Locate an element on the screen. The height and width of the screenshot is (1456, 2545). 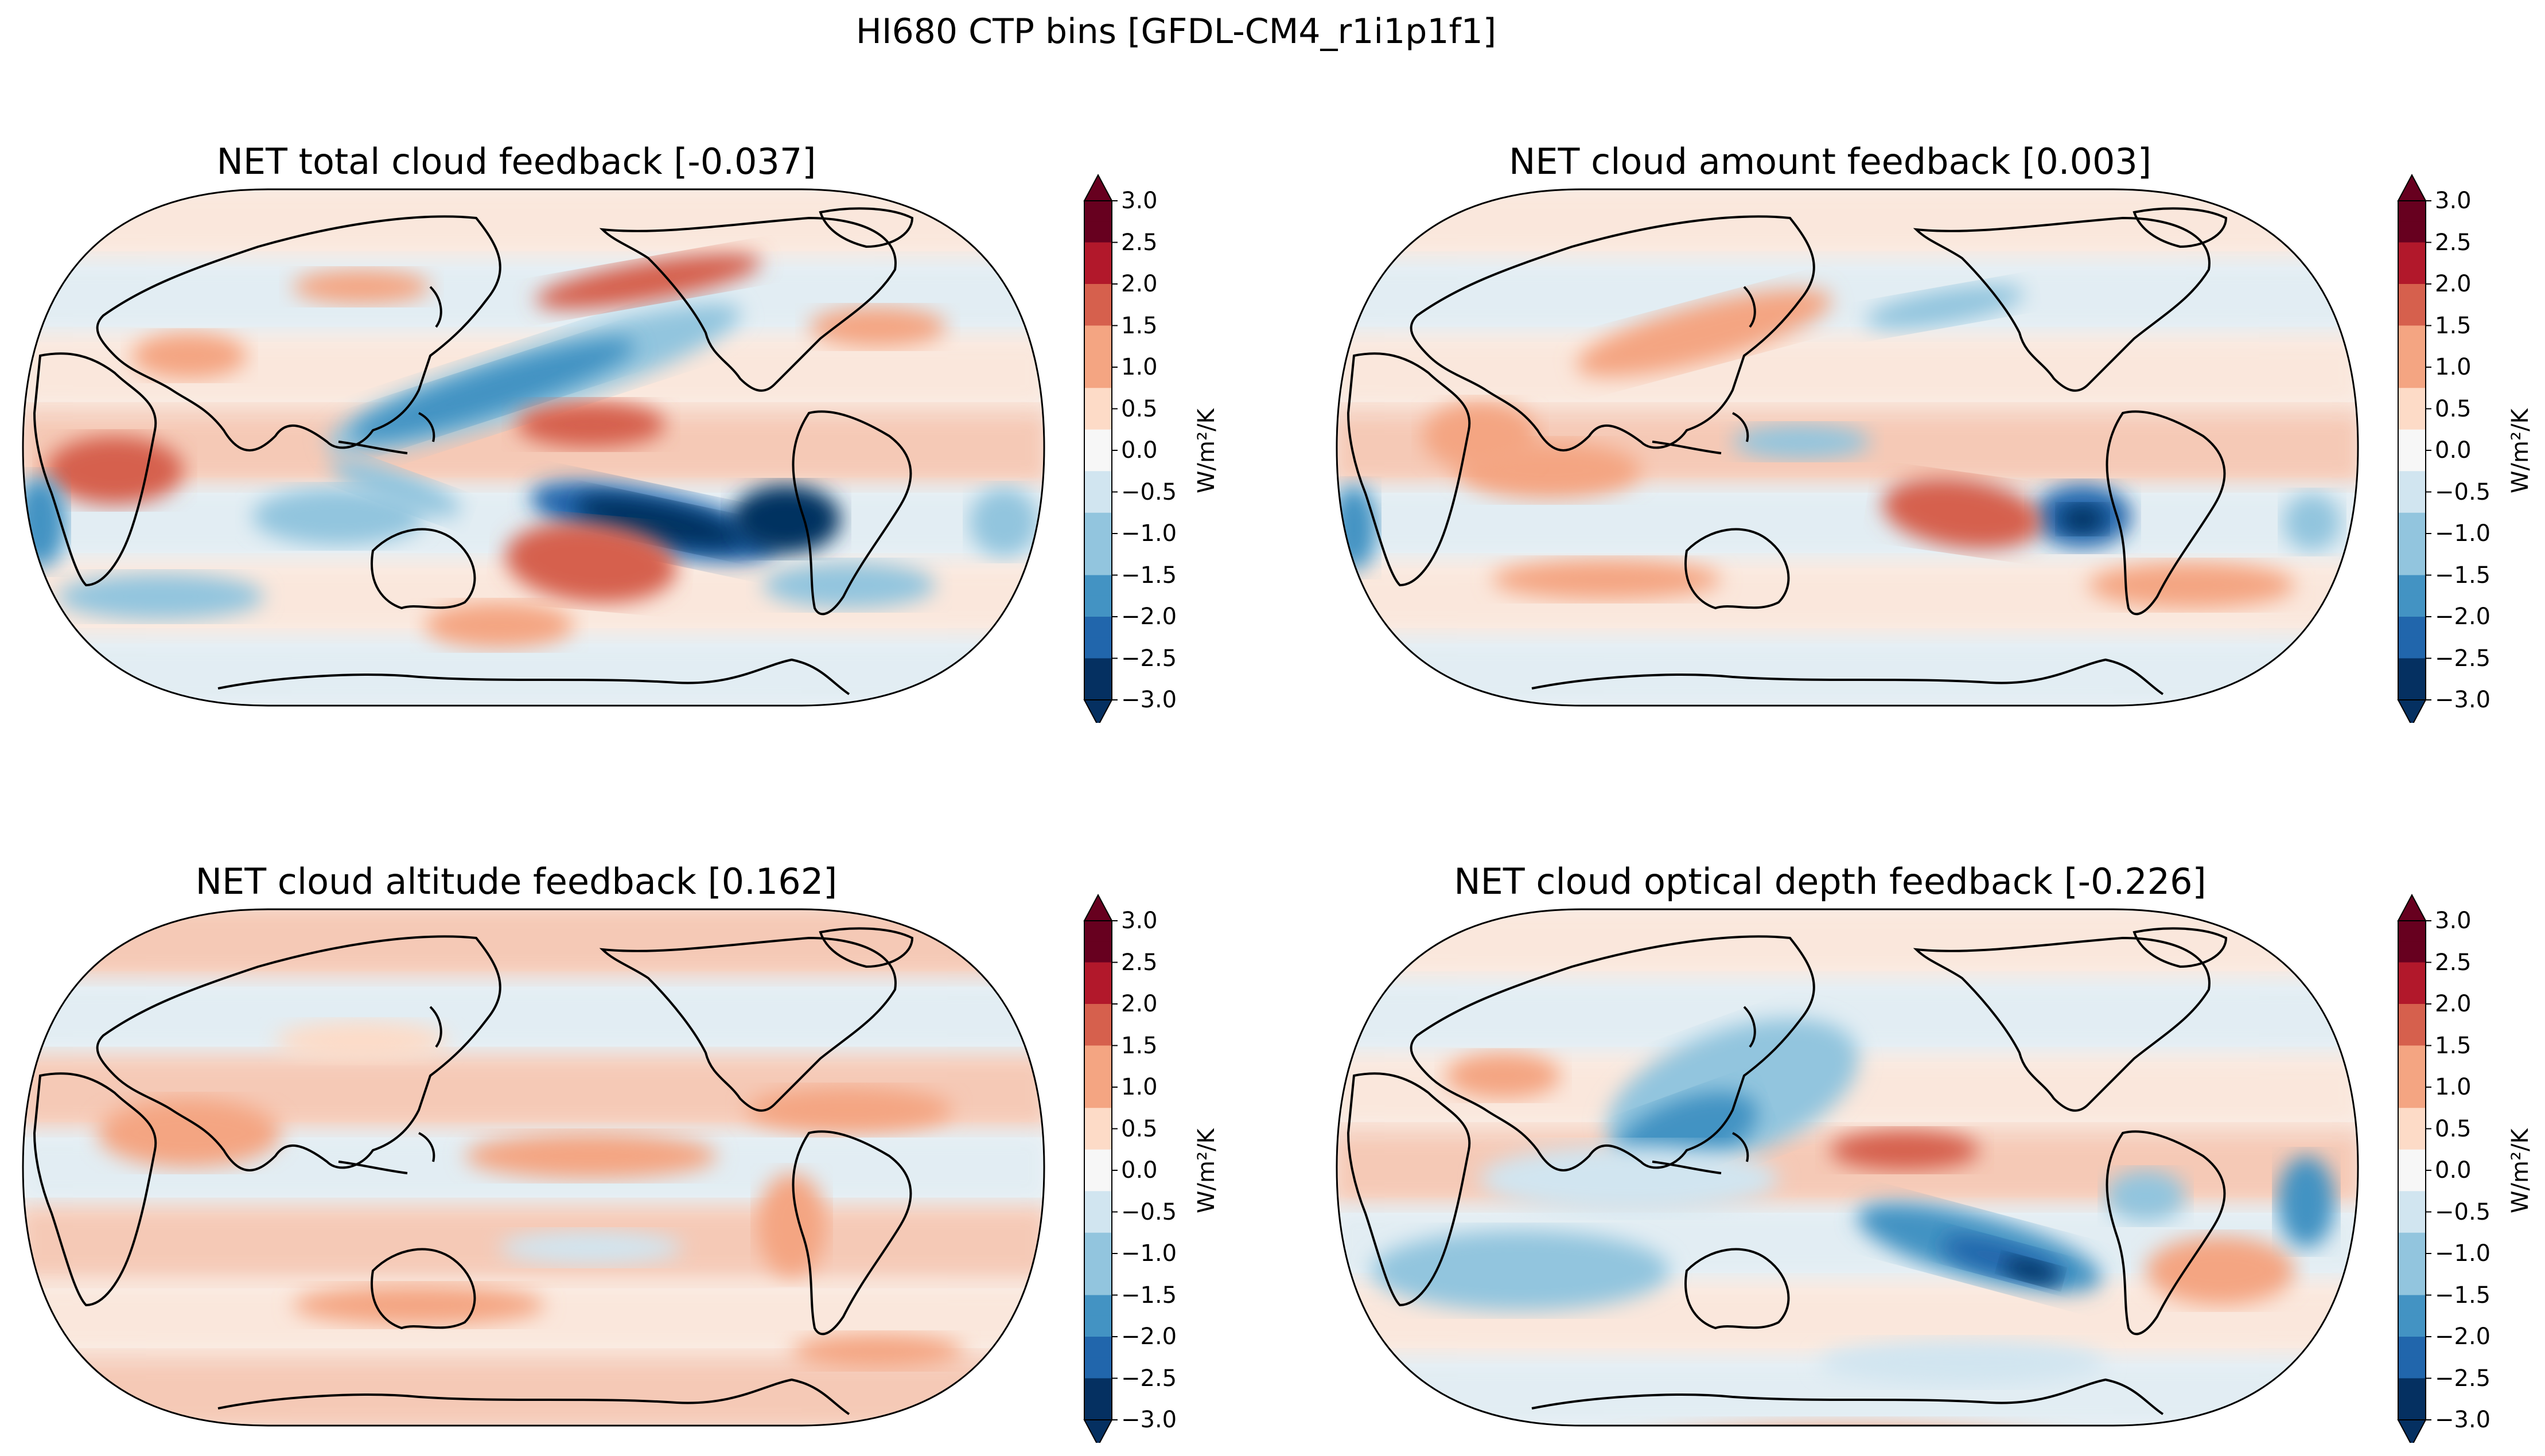
map-altitude is located at coordinates (533, 1168).